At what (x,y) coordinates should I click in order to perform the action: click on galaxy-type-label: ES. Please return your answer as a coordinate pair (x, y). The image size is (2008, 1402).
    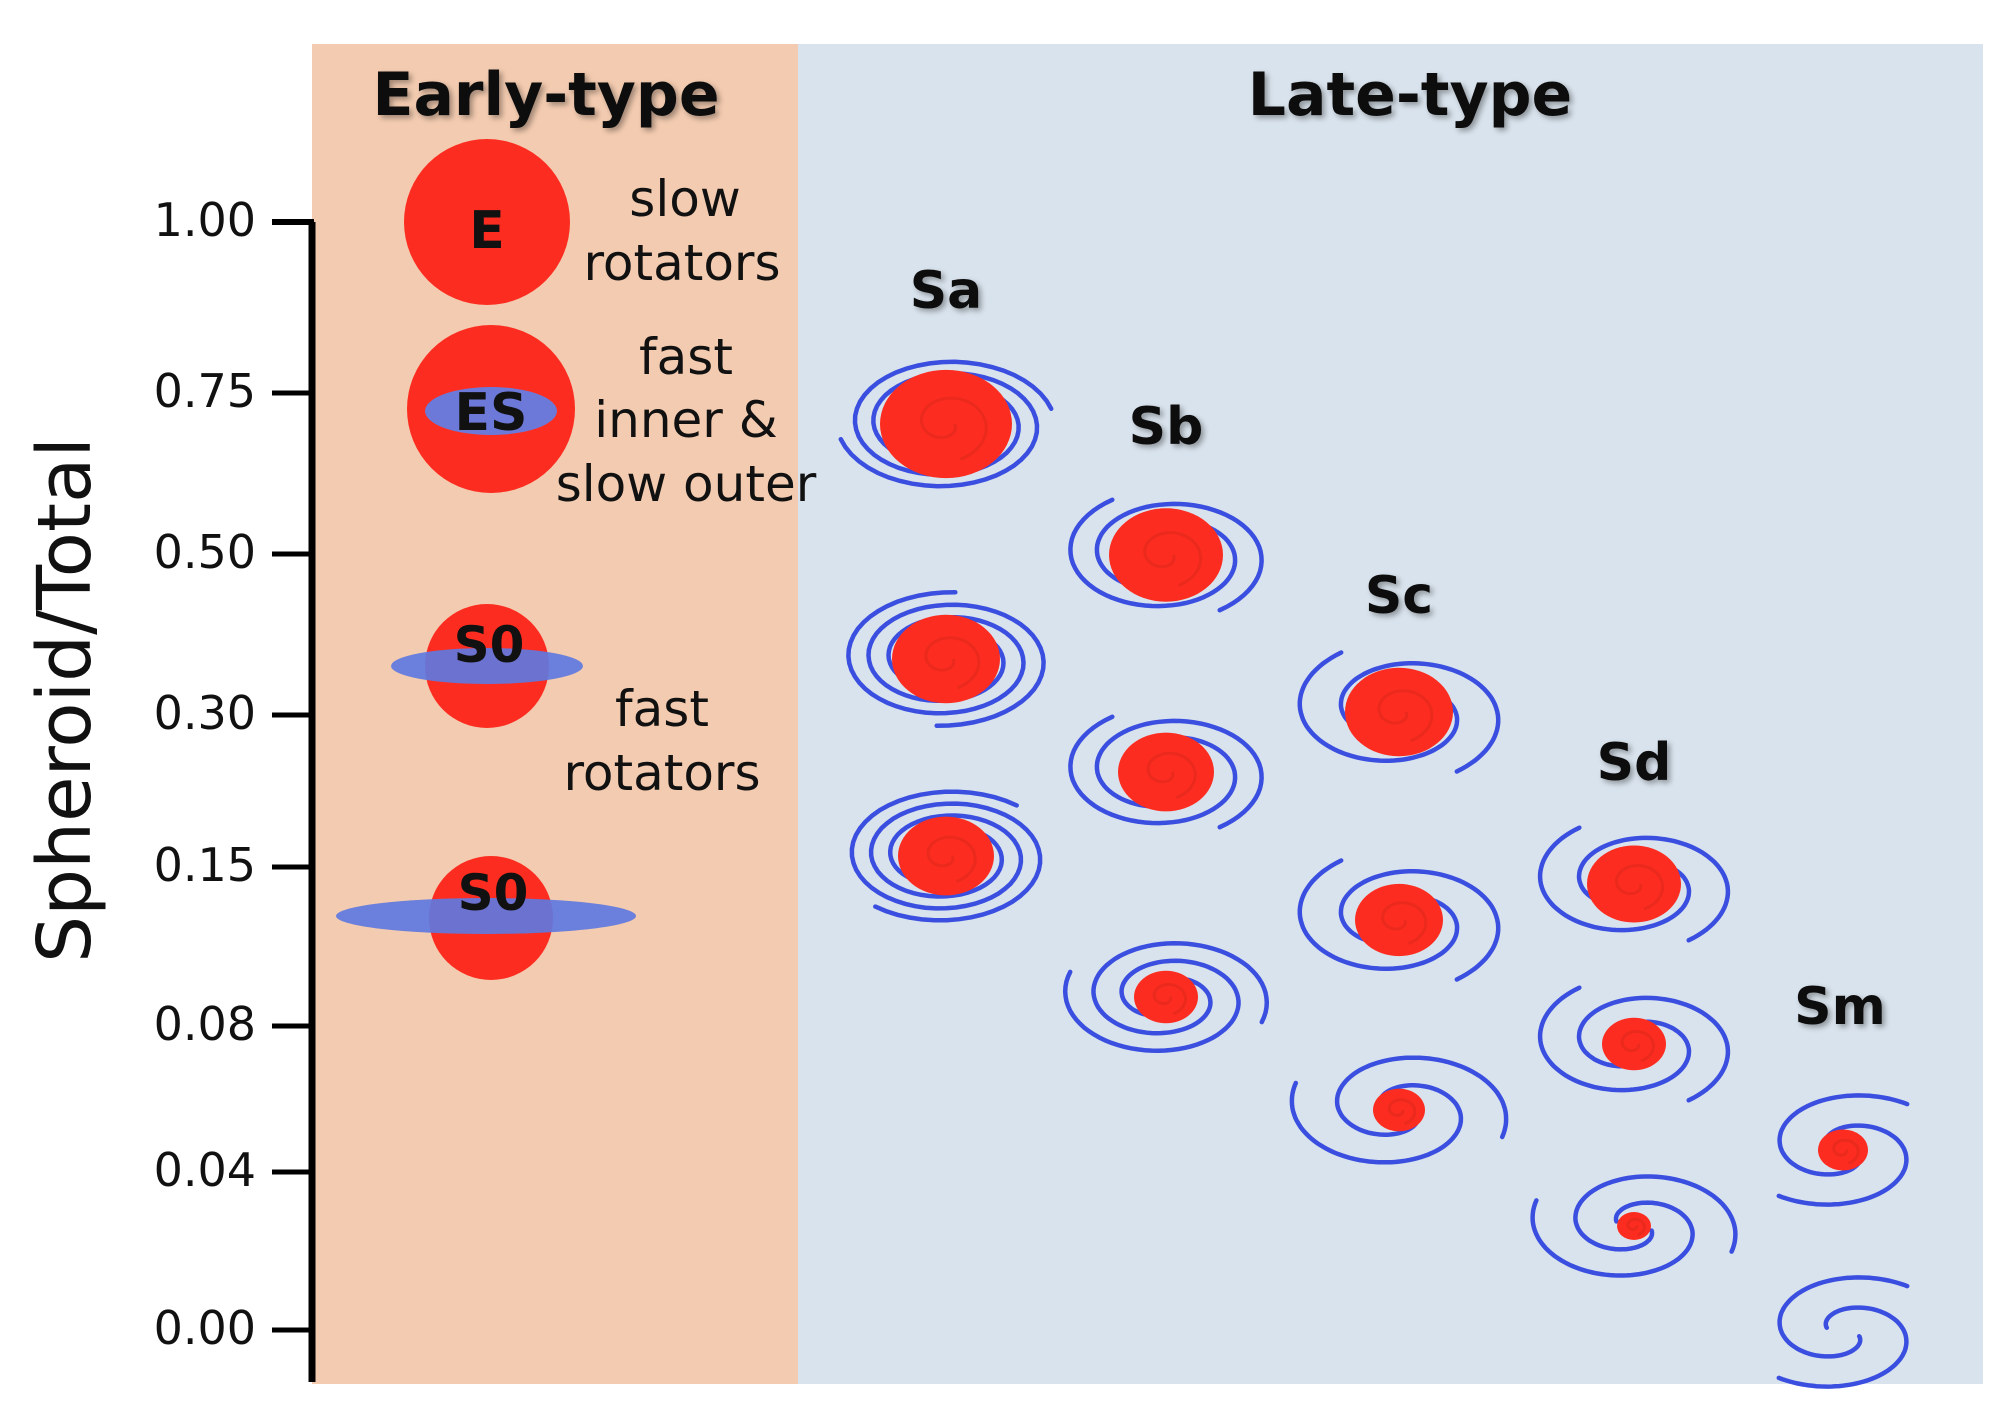
    Looking at the image, I should click on (491, 413).